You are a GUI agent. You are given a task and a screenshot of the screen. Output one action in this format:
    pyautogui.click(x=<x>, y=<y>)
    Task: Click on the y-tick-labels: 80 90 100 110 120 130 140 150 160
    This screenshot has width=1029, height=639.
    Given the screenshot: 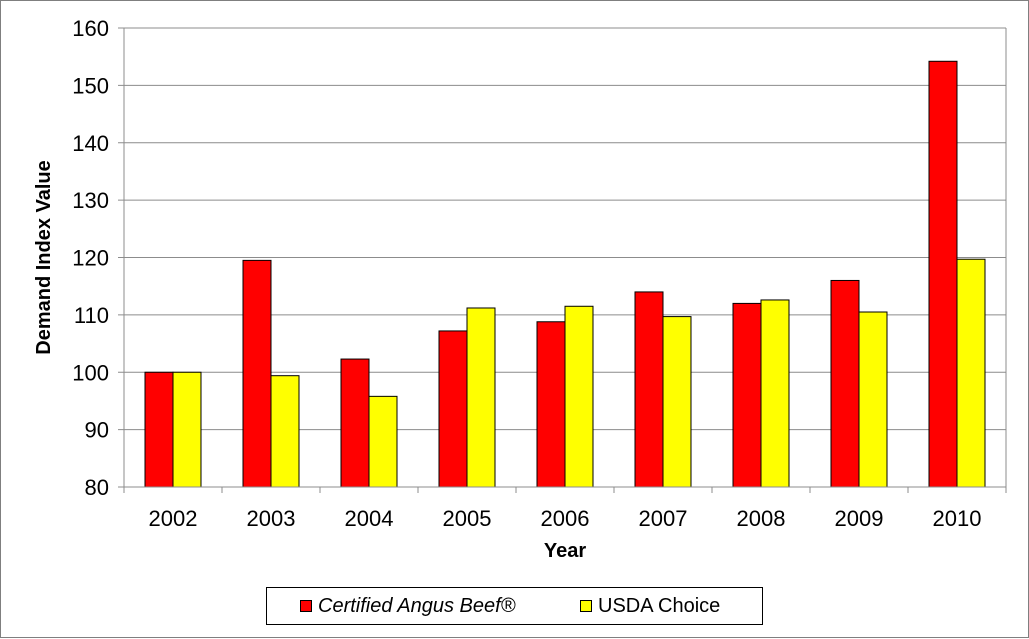 What is the action you would take?
    pyautogui.click(x=90, y=258)
    